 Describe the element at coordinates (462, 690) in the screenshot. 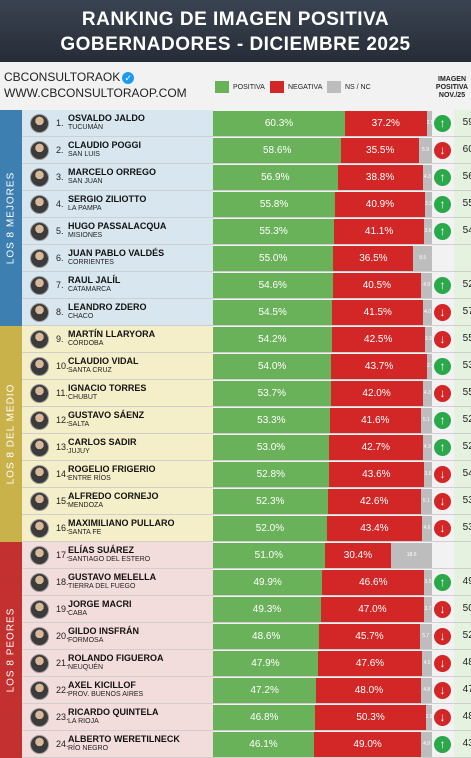

I see `previous-positive-value: 47,4%` at that location.